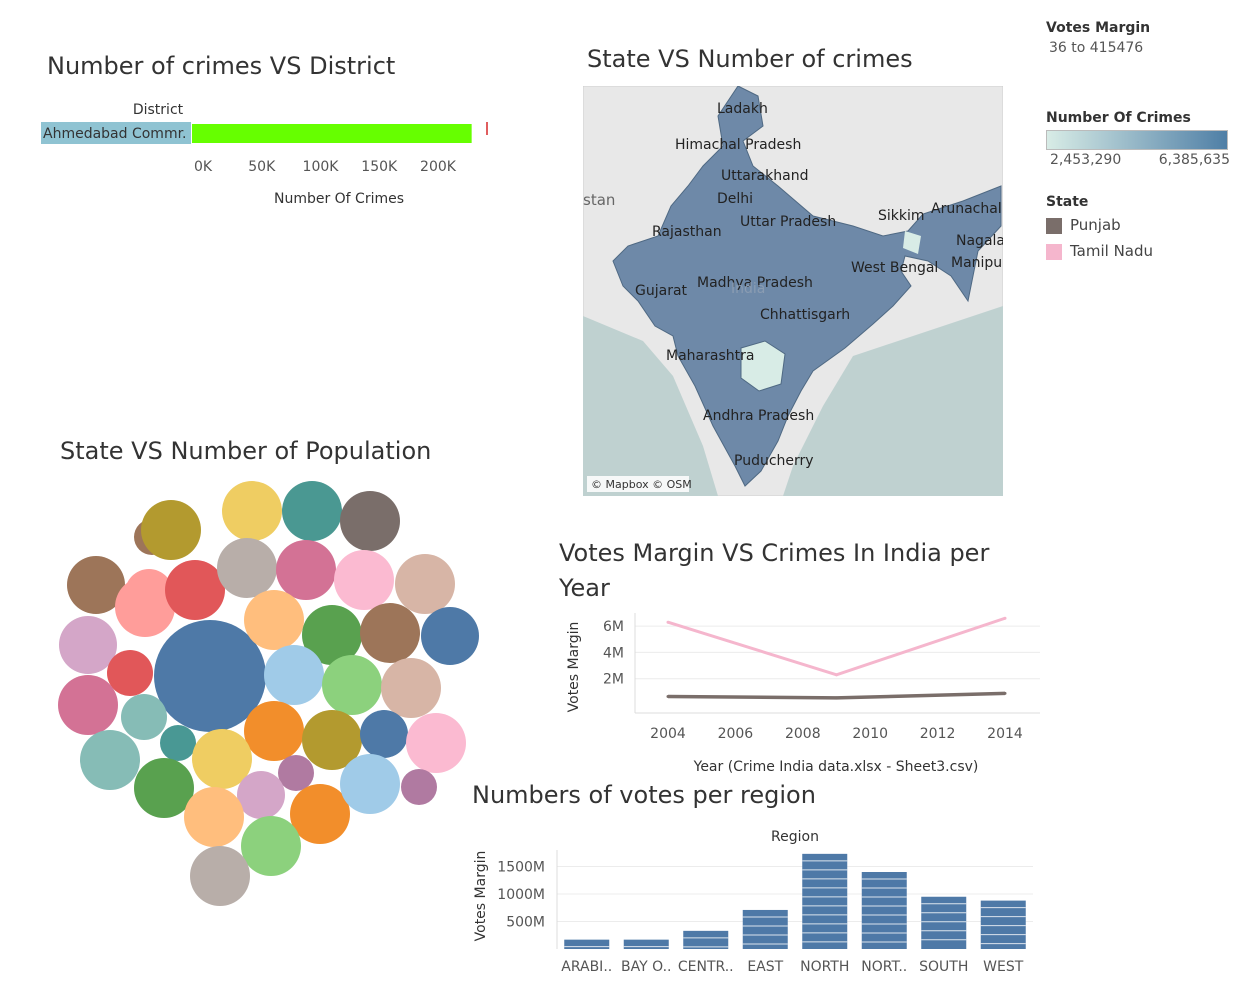  What do you see at coordinates (321, 167) in the screenshot?
I see `x-tick-label: 100K` at bounding box center [321, 167].